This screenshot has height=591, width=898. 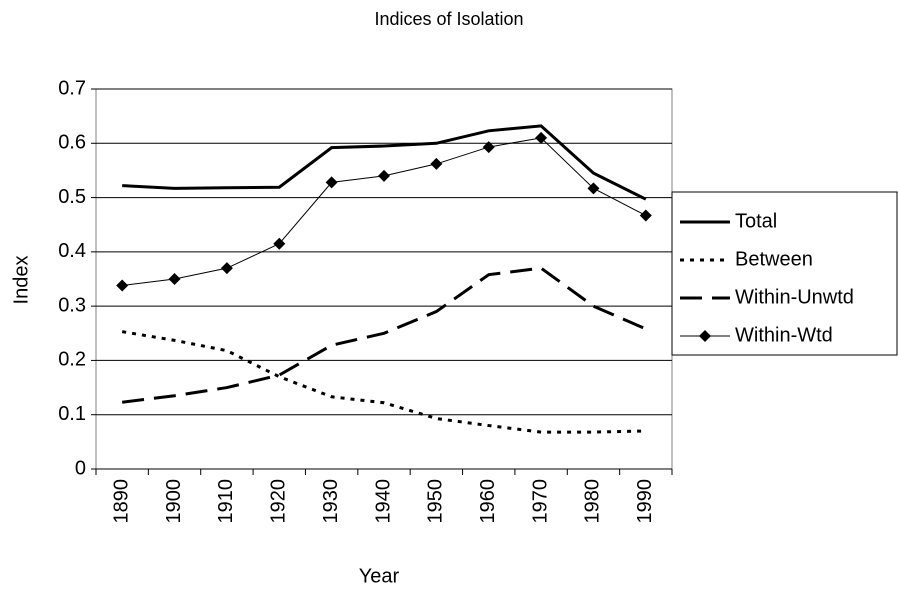 What do you see at coordinates (645, 501) in the screenshot?
I see `x-tick-label: 1990` at bounding box center [645, 501].